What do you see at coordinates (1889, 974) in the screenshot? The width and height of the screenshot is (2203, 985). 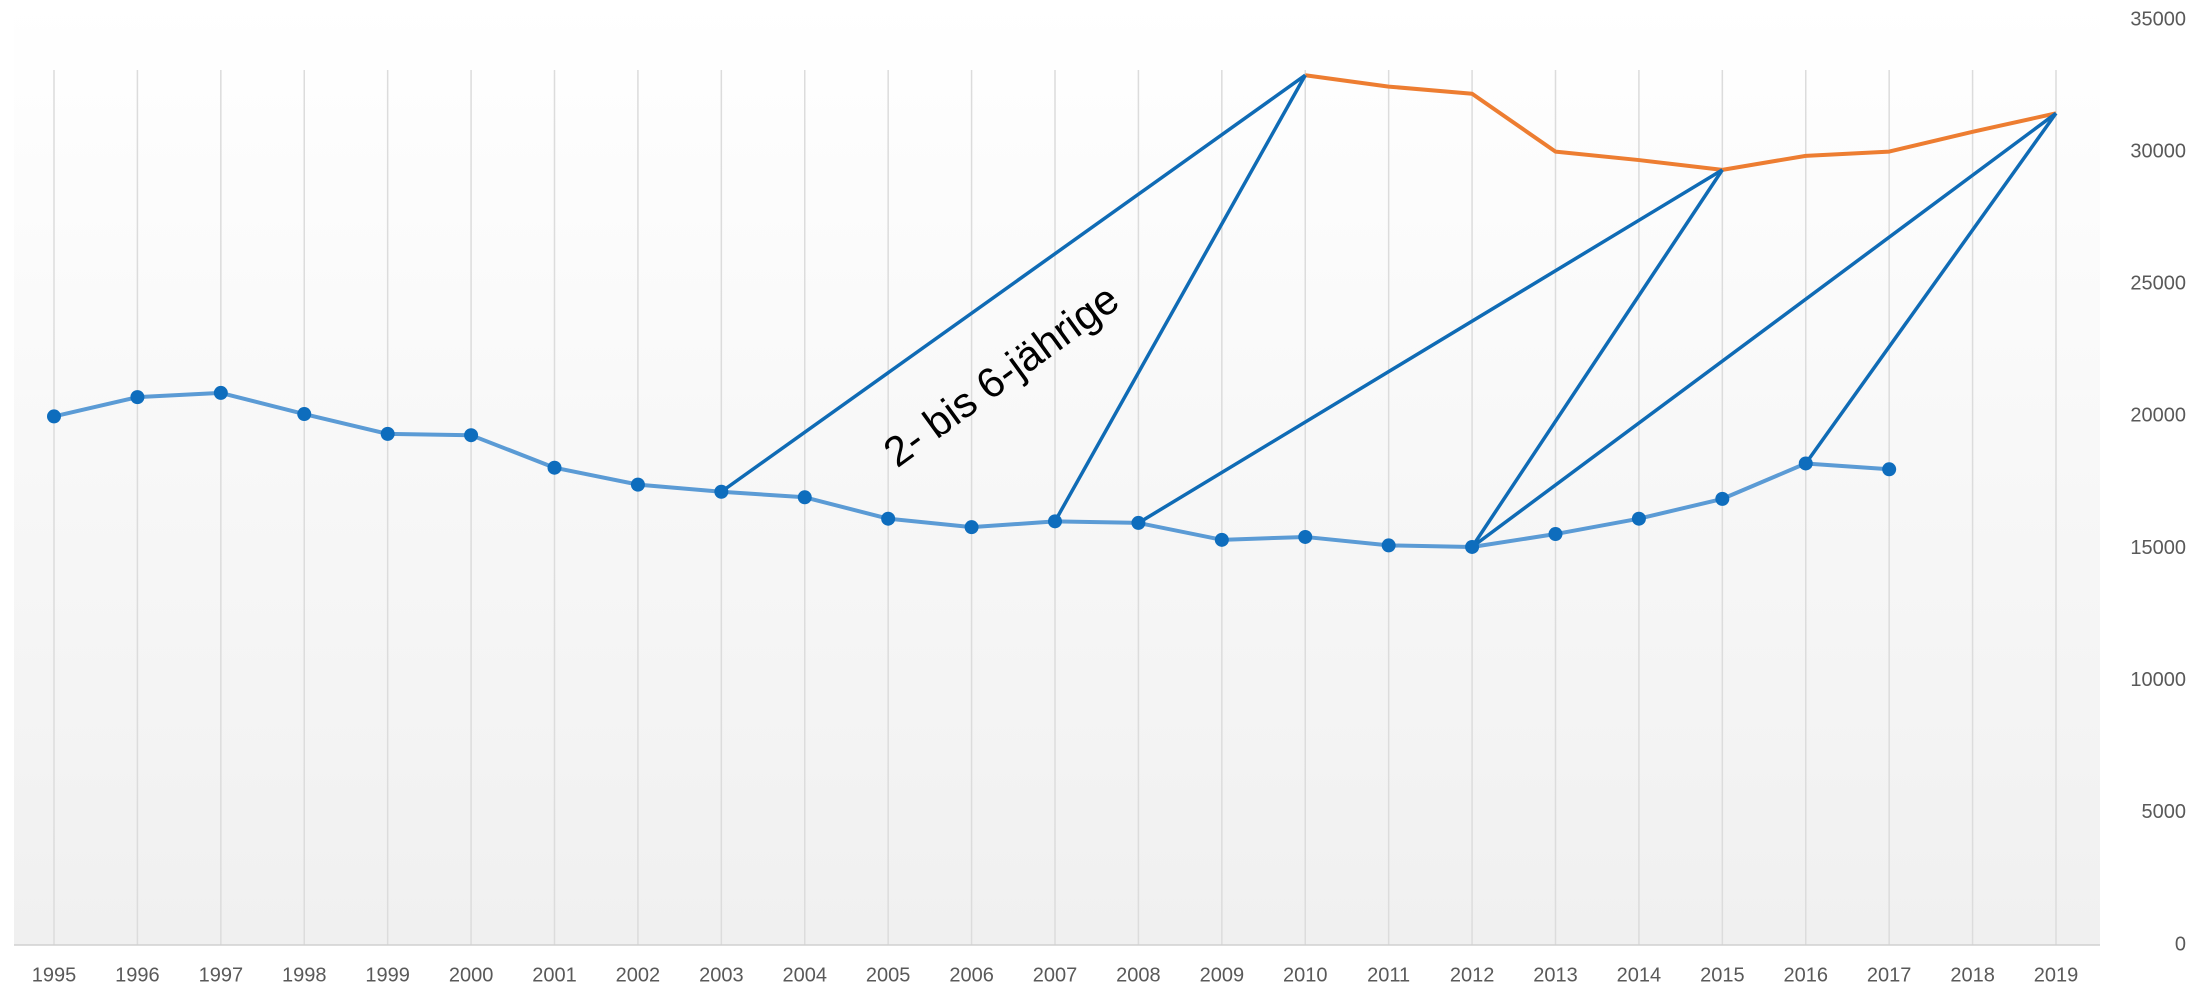 I see `x-tick-label: 2017` at bounding box center [1889, 974].